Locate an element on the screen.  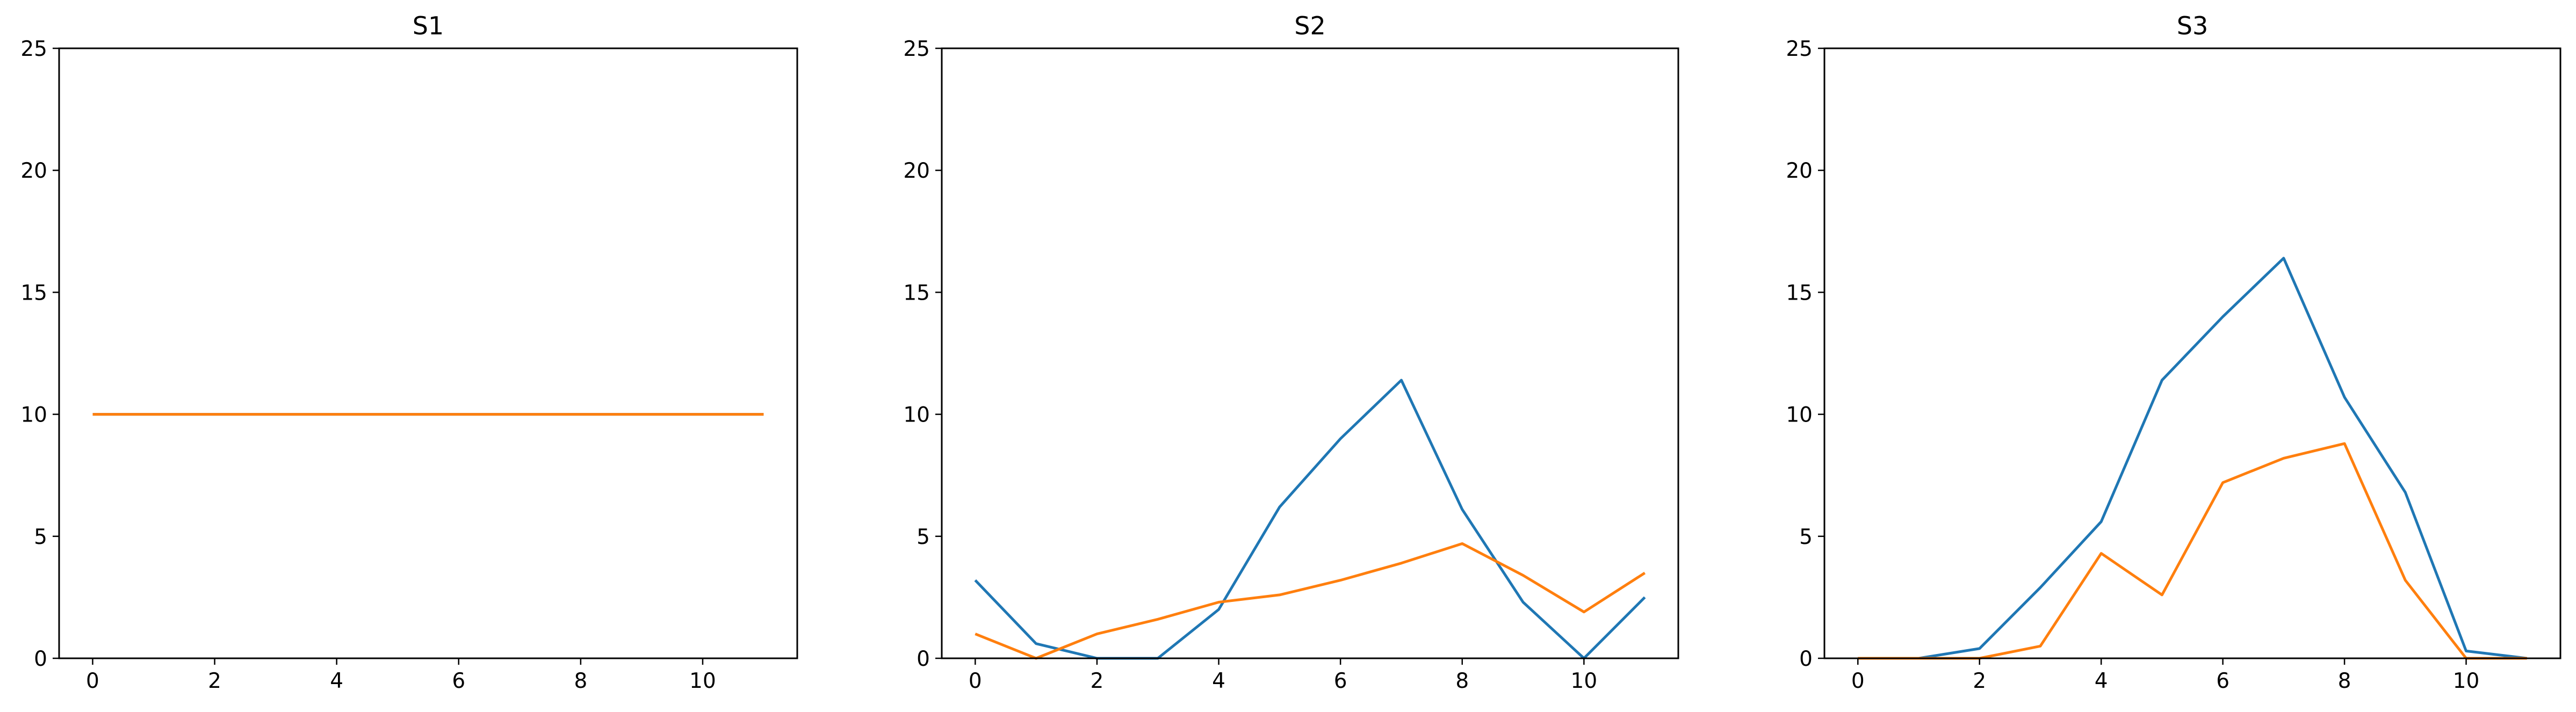
chart-title: S3 is located at coordinates (2192, 25).